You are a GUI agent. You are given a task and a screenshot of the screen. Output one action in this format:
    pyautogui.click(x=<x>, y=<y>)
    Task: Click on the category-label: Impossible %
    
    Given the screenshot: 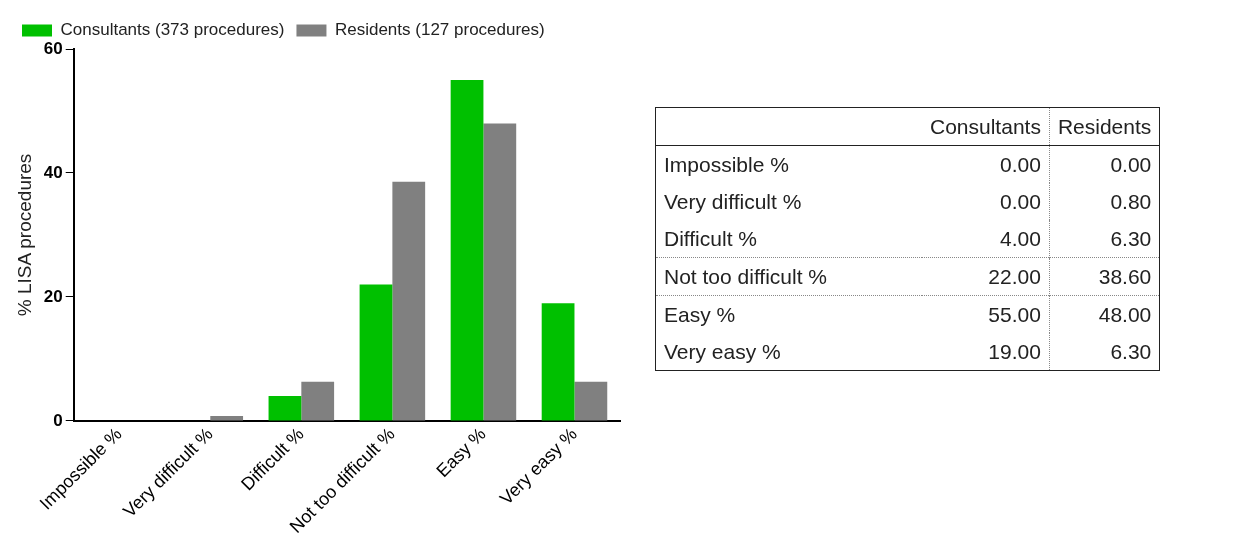 What is the action you would take?
    pyautogui.click(x=726, y=164)
    